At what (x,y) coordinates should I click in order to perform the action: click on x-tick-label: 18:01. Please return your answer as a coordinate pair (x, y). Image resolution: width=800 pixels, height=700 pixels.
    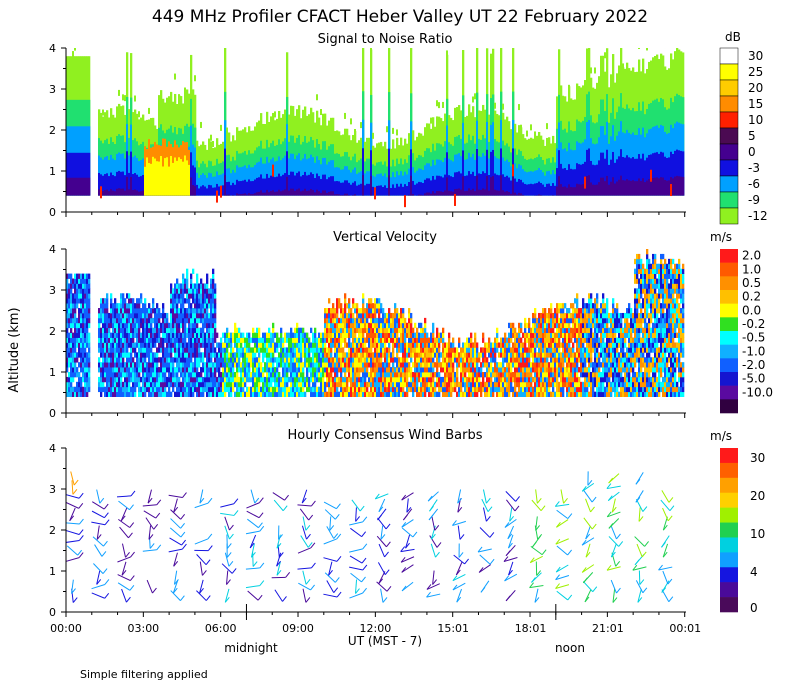
    Looking at the image, I should click on (531, 628).